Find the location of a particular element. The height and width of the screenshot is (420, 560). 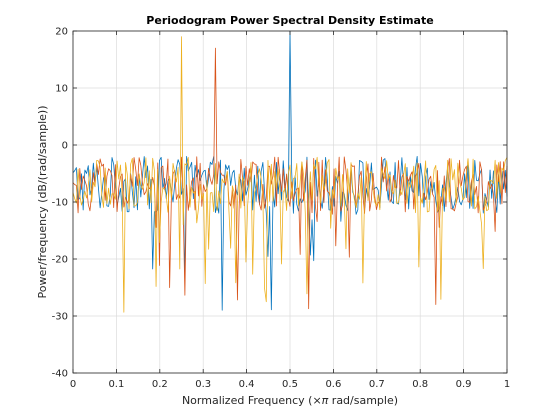

x-axis-label: Normalized Frequency (×π rad/sample) is located at coordinates (290, 400).